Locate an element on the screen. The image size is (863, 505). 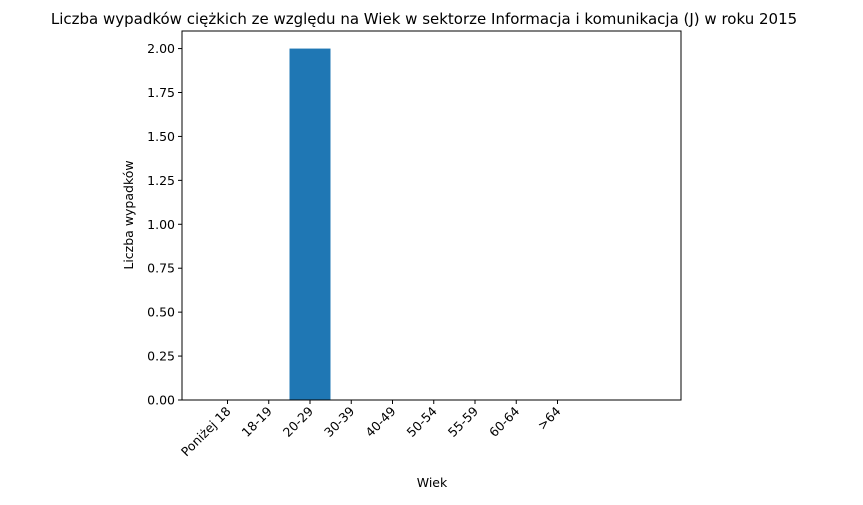
y-tick-label: 2.00 is located at coordinates (161, 48).